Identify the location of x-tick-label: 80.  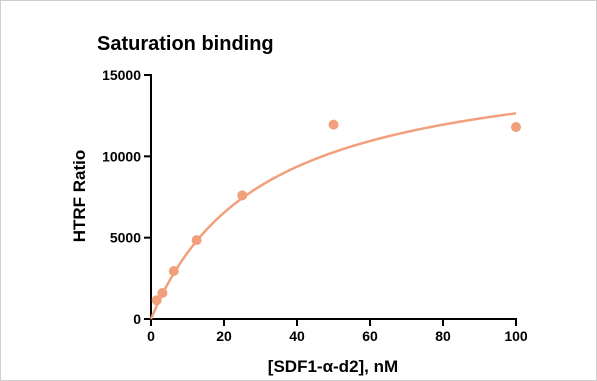
(443, 336).